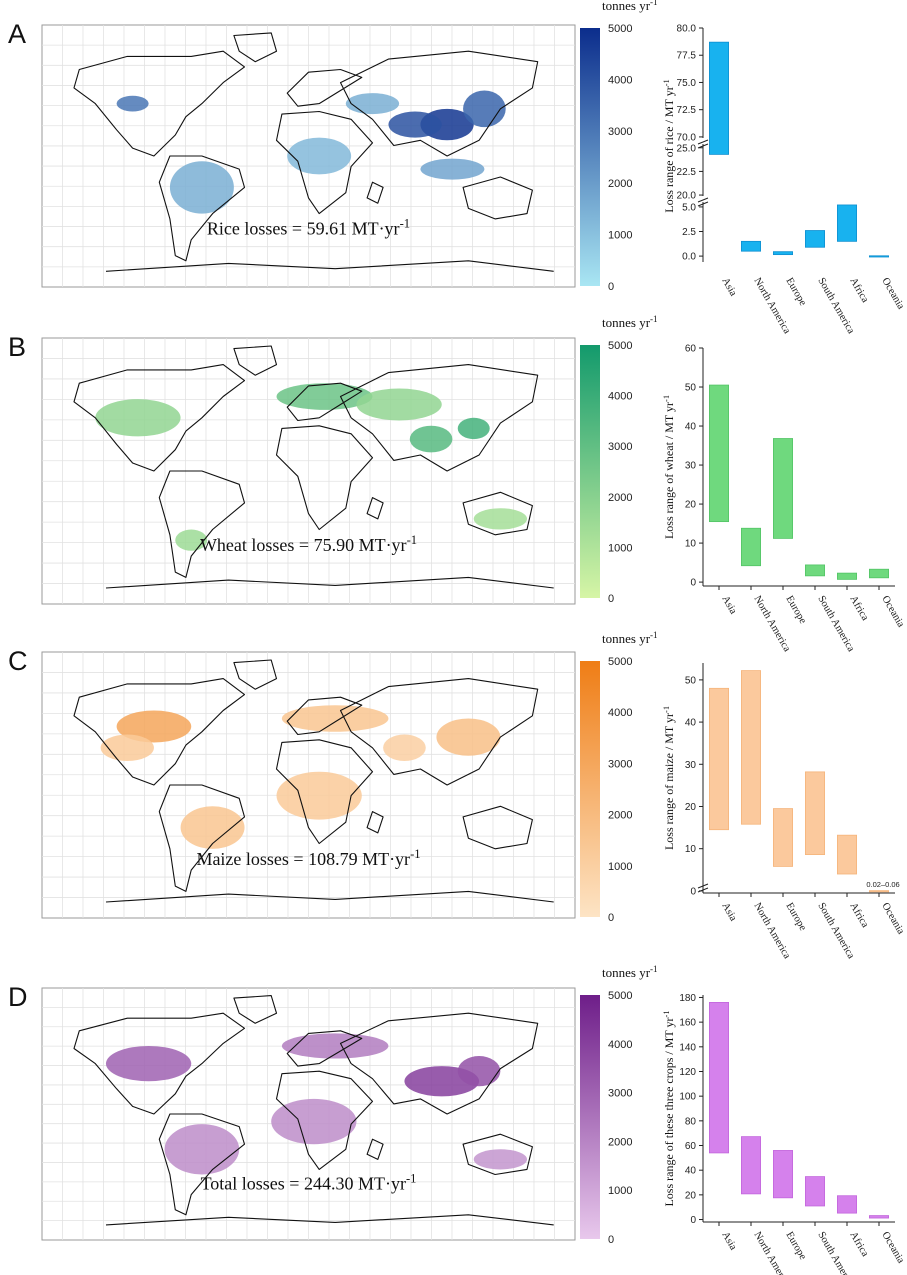  I want to click on map-total-label: Total losses = 244.30 MT·yr-1, so click(309, 1183).